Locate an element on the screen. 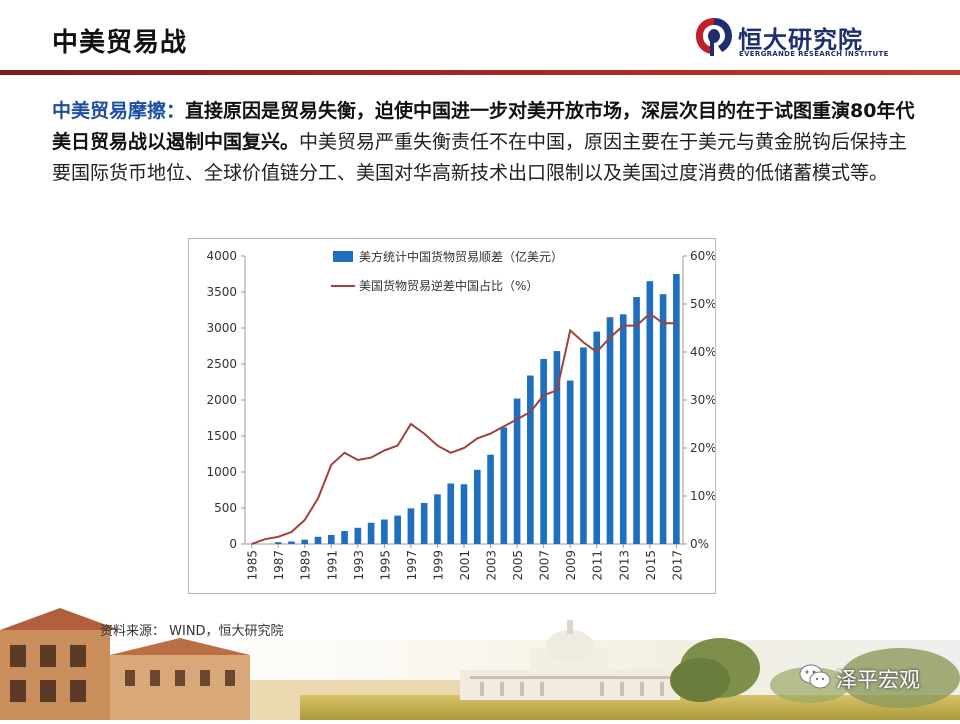 The height and width of the screenshot is (724, 960). bar-1992 is located at coordinates (344, 537).